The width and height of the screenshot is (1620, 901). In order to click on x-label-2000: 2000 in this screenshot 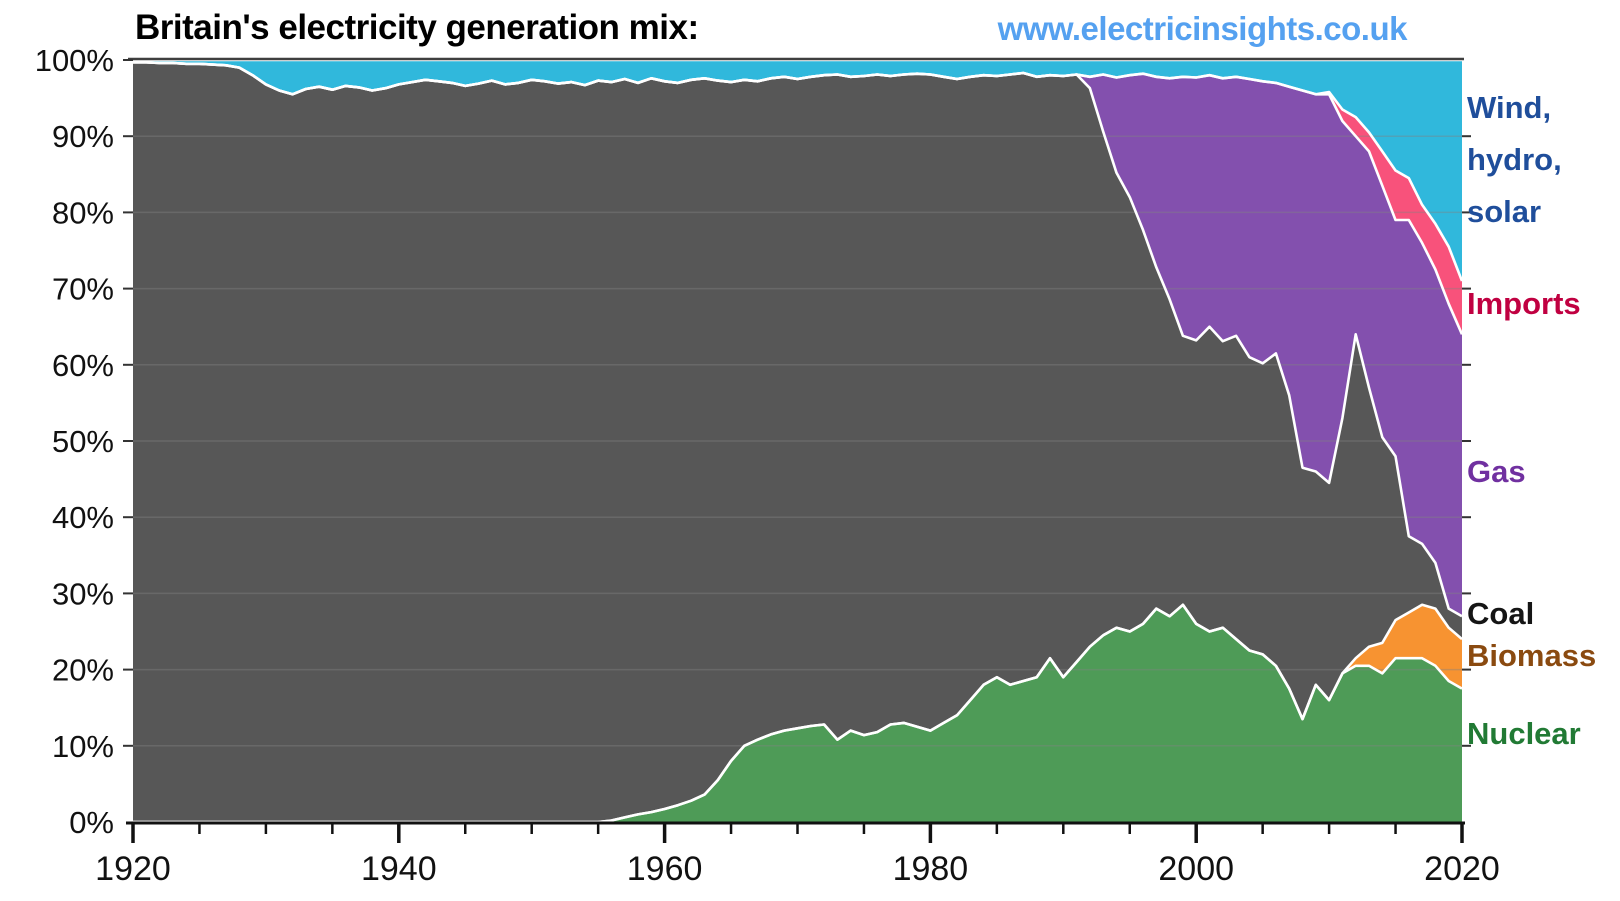, I will do `click(1196, 869)`.